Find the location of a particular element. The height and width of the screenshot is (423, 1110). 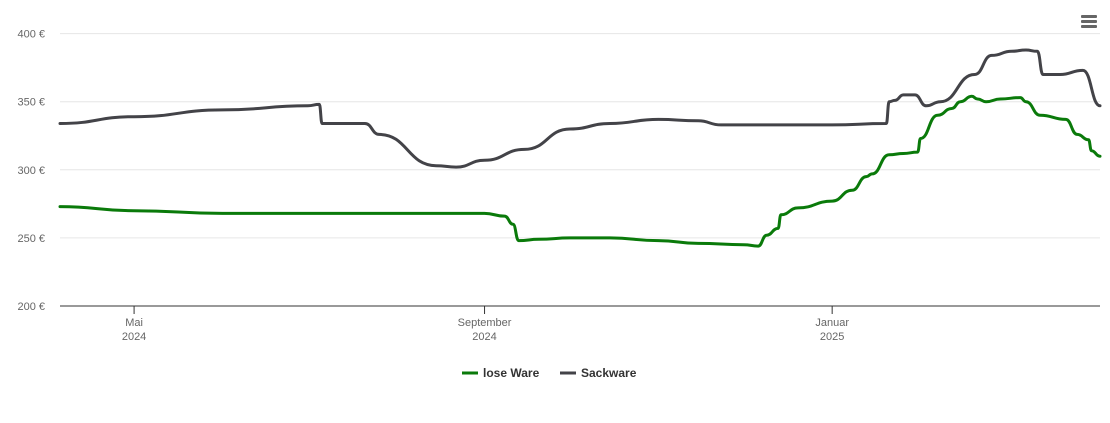

y-axis: 200 € 250 € 300 € 350 € 400 € is located at coordinates (31, 171).